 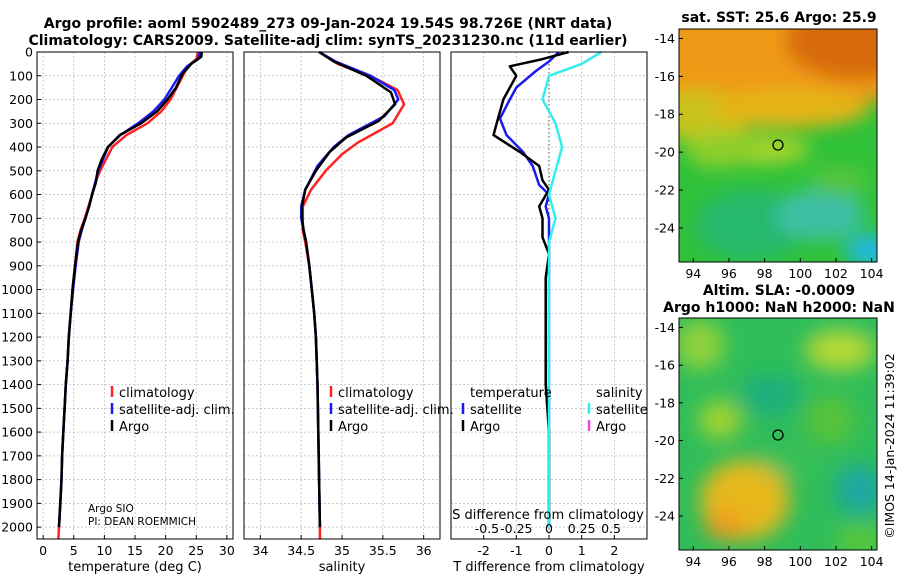 I want to click on s-tick-label: 0.25, so click(x=582, y=528).